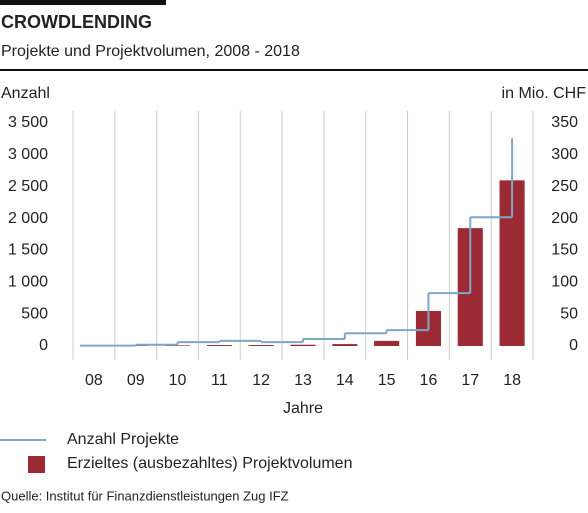 Image resolution: width=588 pixels, height=513 pixels. Describe the element at coordinates (261, 380) in the screenshot. I see `x-tick-label: 12` at that location.